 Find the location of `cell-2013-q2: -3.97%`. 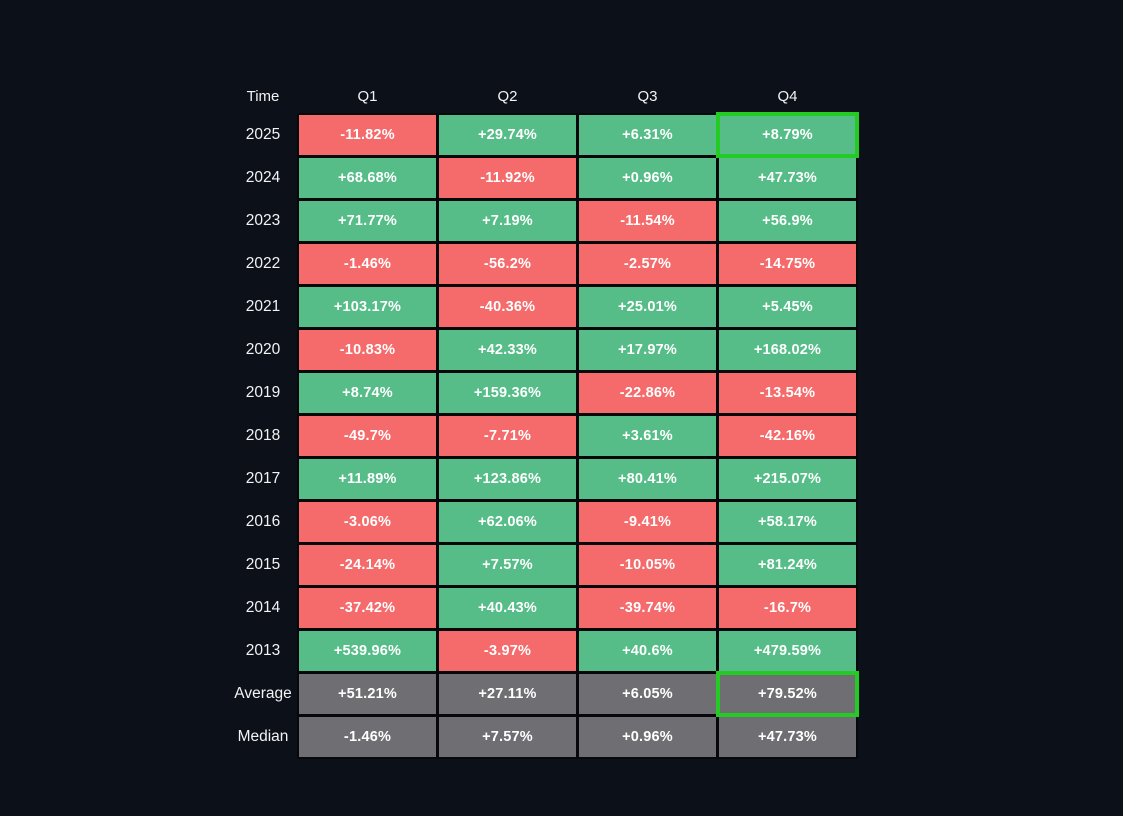

cell-2013-q2: -3.97% is located at coordinates (507, 651).